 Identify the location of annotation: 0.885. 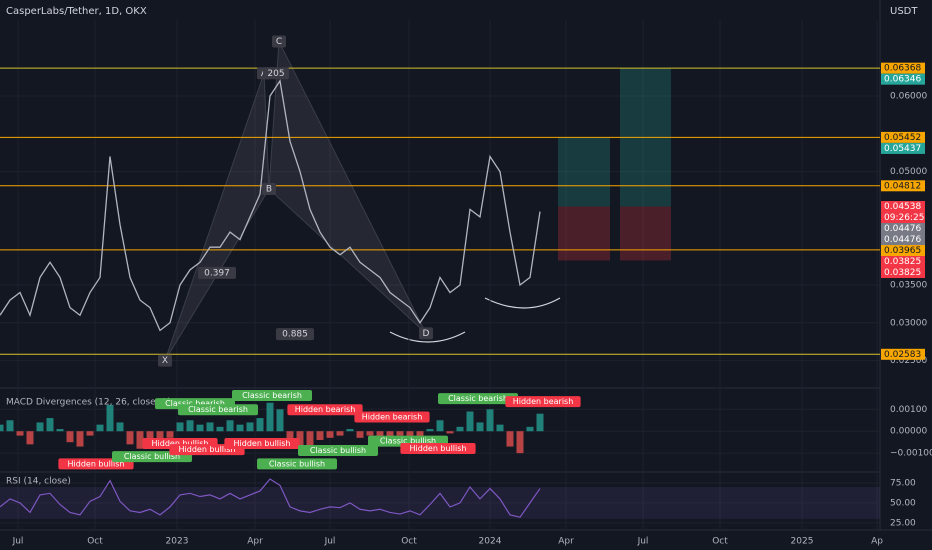
(295, 335).